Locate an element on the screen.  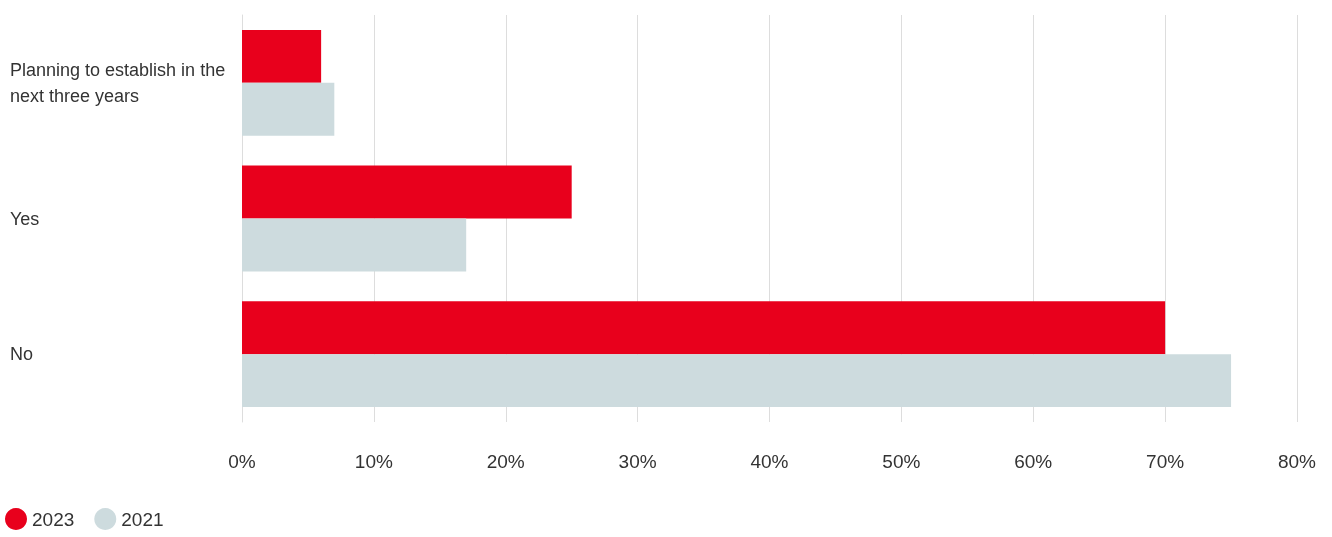
x-tick-label: 50% is located at coordinates (901, 461).